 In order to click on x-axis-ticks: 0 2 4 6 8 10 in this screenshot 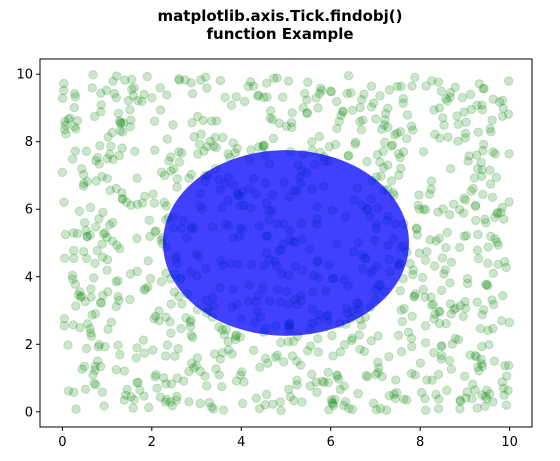, I will do `click(288, 438)`.